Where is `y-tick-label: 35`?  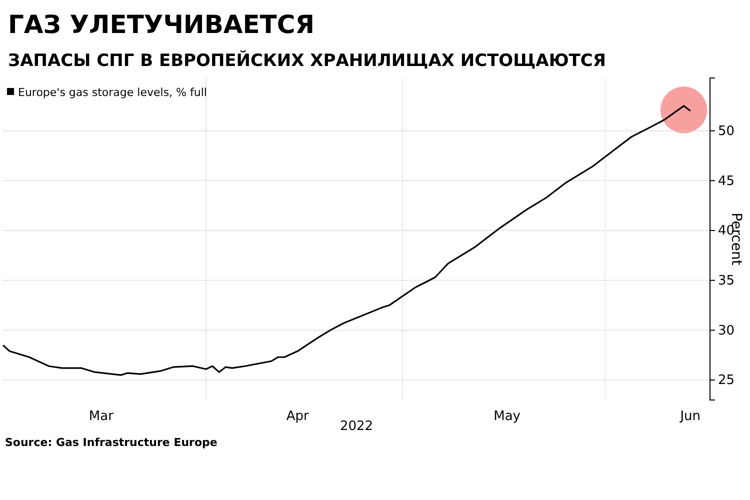 y-tick-label: 35 is located at coordinates (726, 281).